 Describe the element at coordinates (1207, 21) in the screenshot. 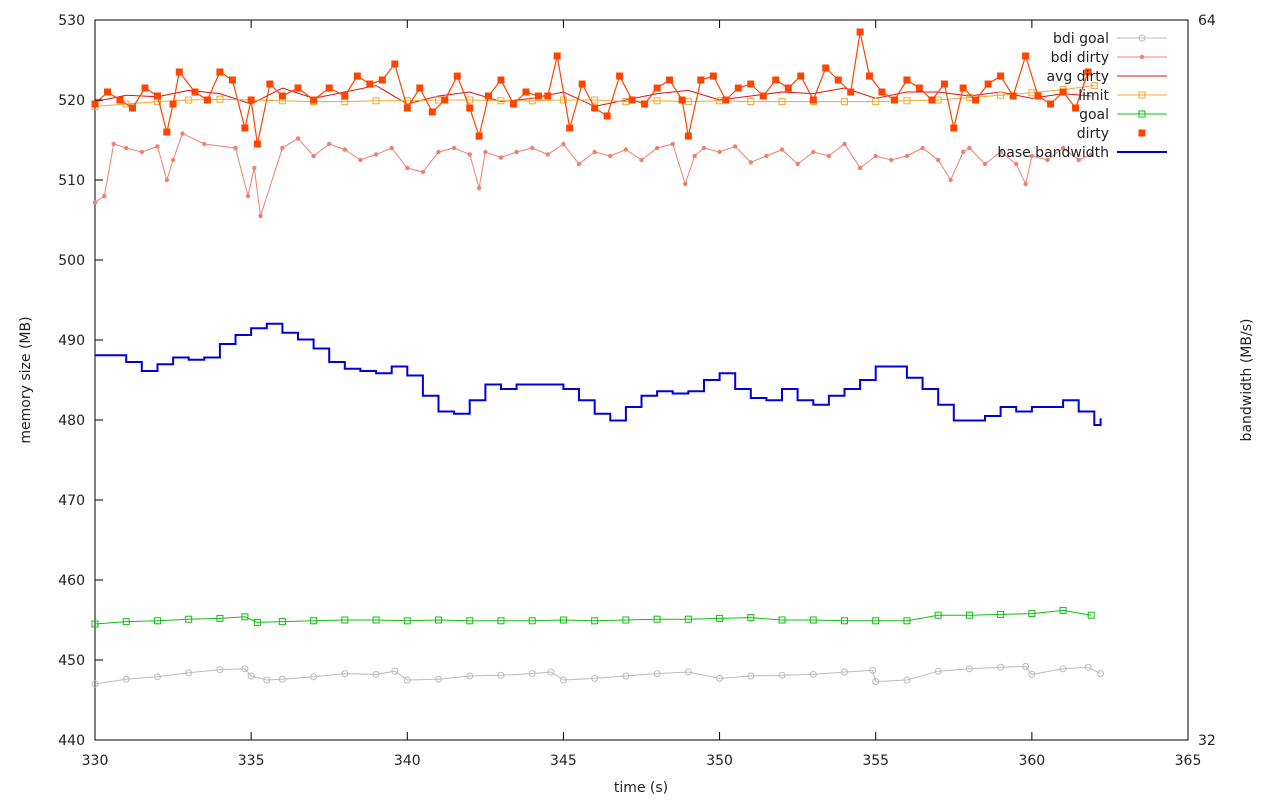

I see `y2-tick-label: 64` at that location.